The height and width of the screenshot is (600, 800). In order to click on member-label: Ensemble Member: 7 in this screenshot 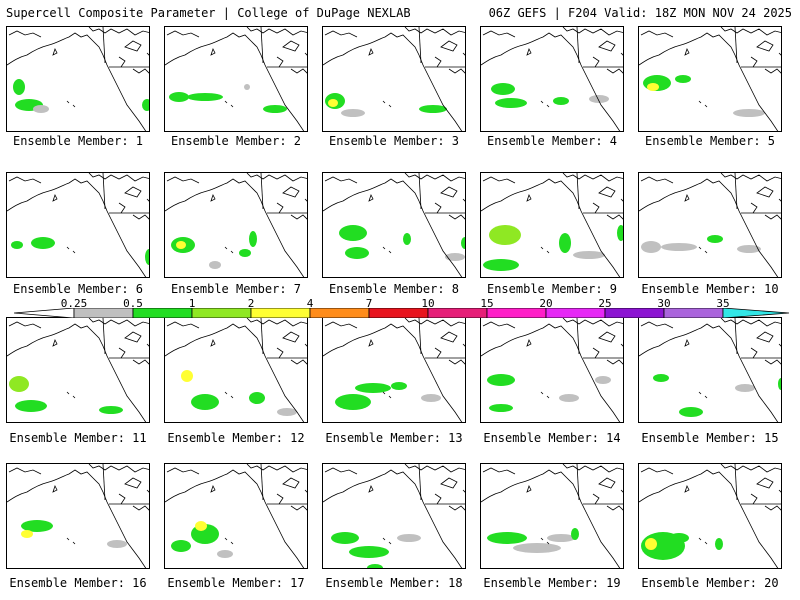, I will do `click(236, 289)`.